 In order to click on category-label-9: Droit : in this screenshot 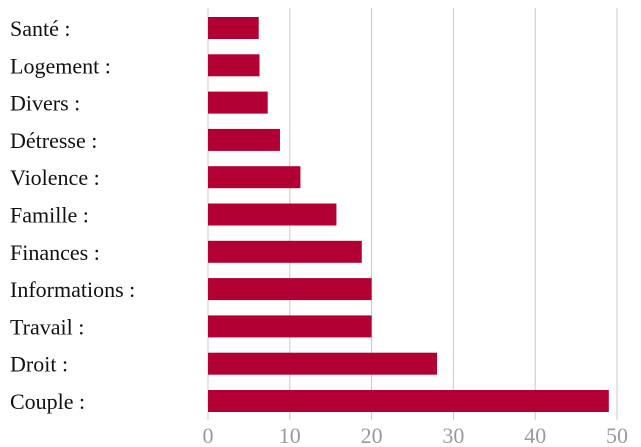, I will do `click(39, 364)`.